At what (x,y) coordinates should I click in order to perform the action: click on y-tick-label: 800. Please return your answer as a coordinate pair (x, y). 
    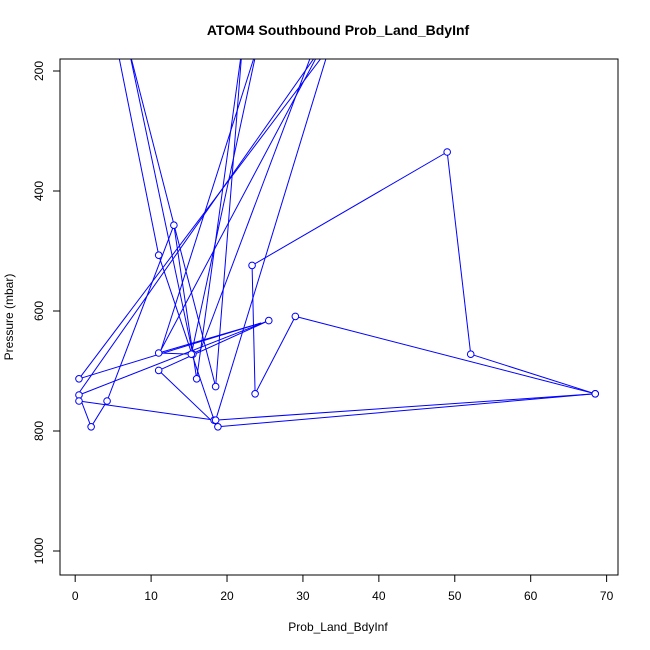
    Looking at the image, I should click on (39, 431).